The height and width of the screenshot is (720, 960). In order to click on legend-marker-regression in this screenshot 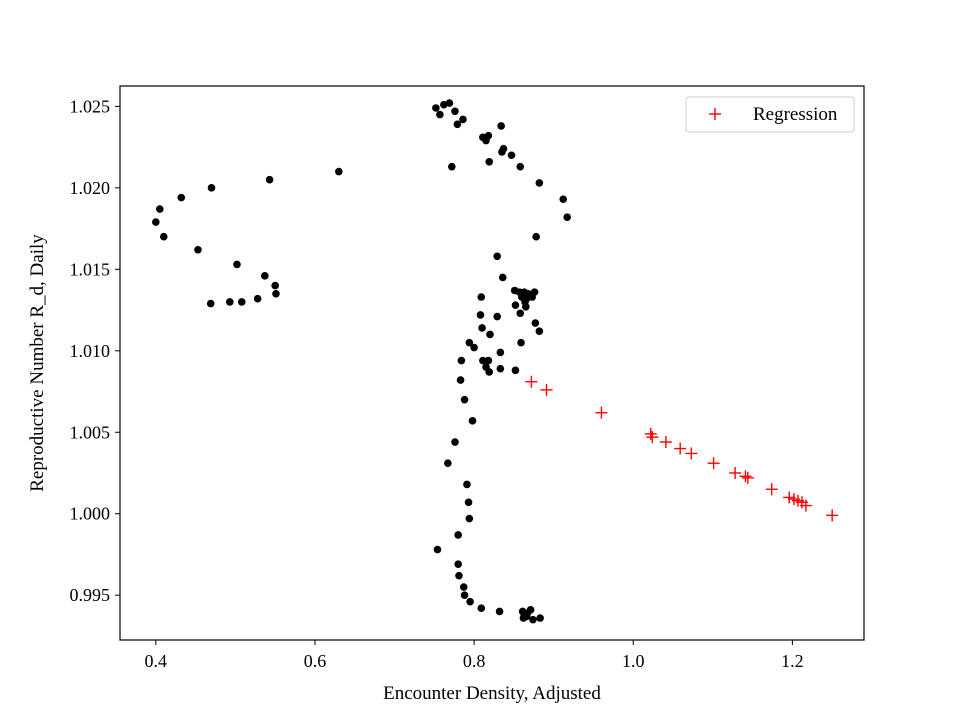, I will do `click(715, 114)`.